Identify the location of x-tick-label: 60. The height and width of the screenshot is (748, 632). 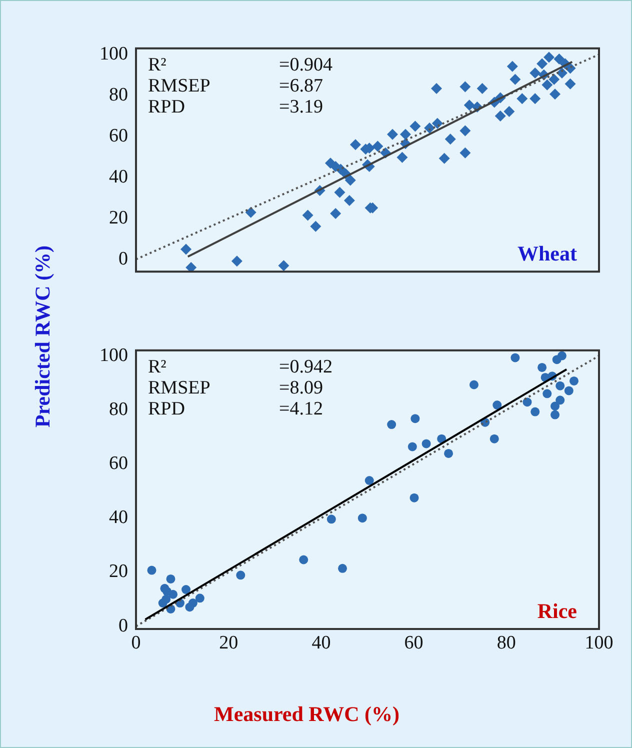
(414, 643).